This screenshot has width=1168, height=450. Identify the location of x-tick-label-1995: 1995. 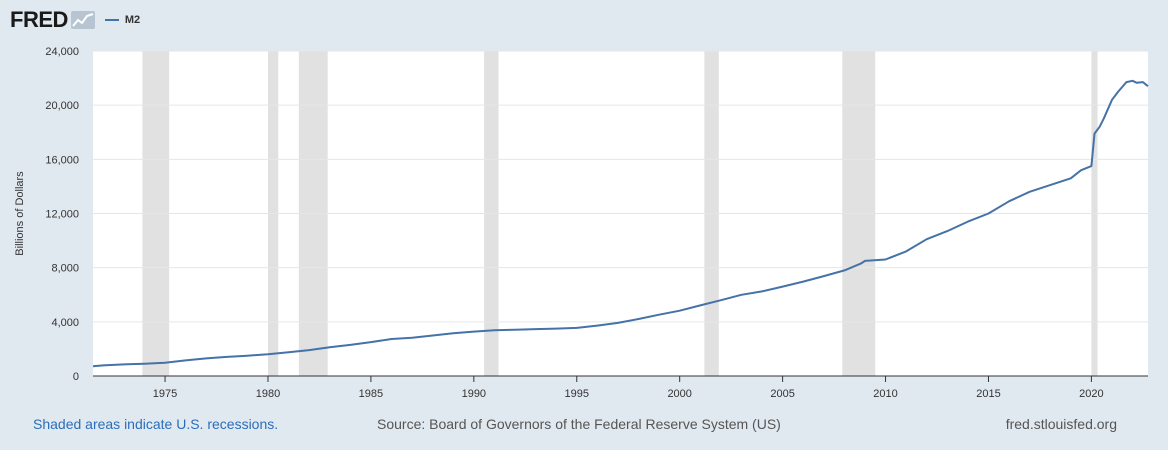
(577, 394).